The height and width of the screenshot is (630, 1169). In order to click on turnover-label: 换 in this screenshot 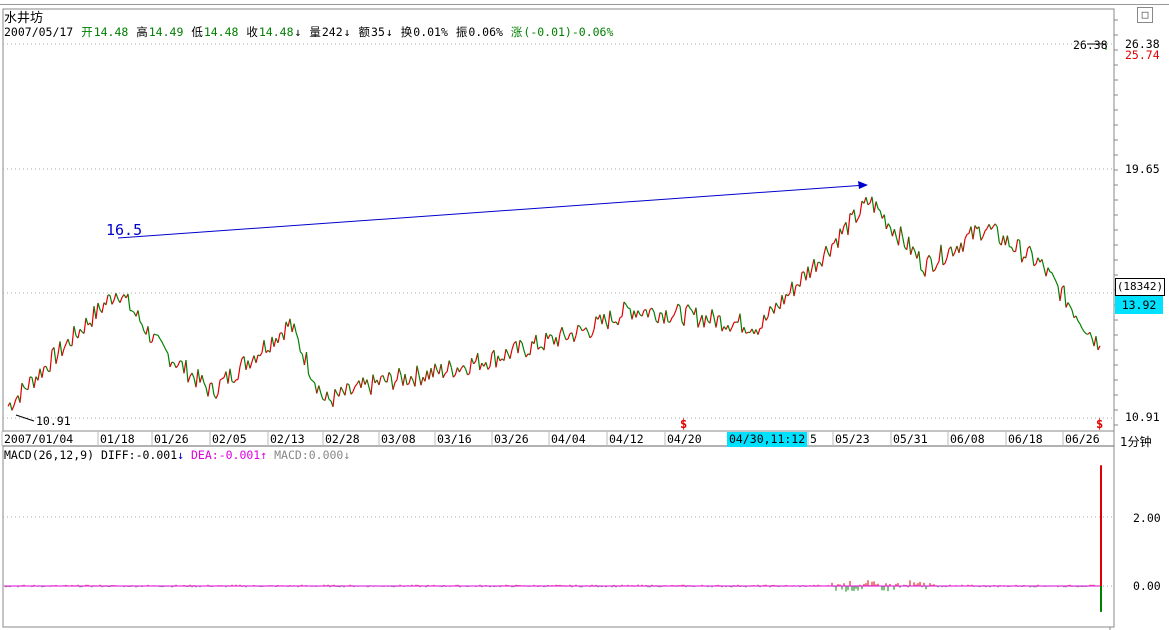, I will do `click(406, 32)`.